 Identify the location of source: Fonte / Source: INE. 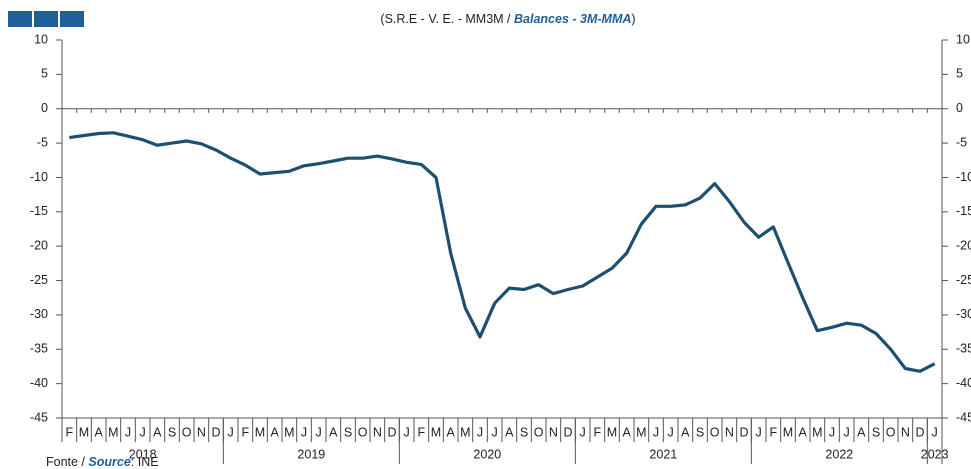
(102, 462).